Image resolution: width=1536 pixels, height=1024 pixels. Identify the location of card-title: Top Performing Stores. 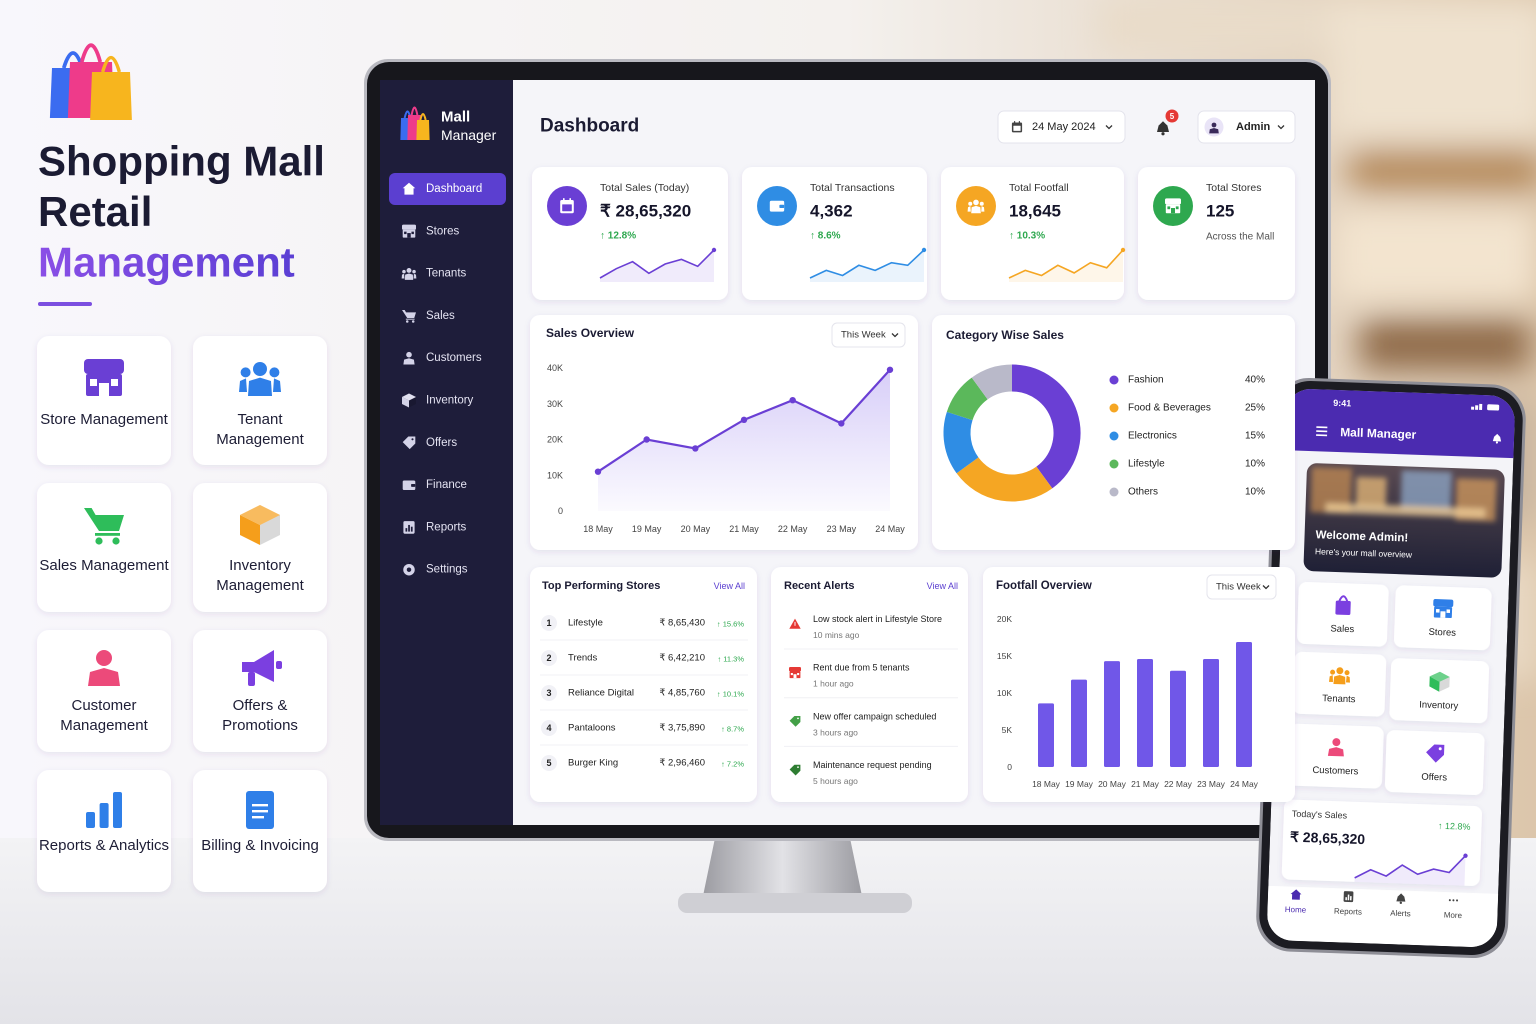
(601, 586).